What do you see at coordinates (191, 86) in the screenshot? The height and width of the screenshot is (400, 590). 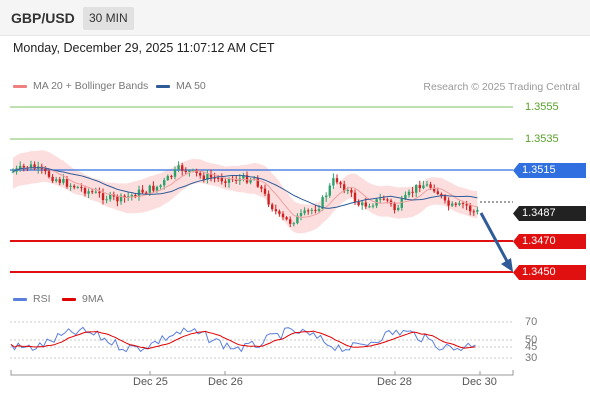 I see `legend-label-ma50: MA 50` at bounding box center [191, 86].